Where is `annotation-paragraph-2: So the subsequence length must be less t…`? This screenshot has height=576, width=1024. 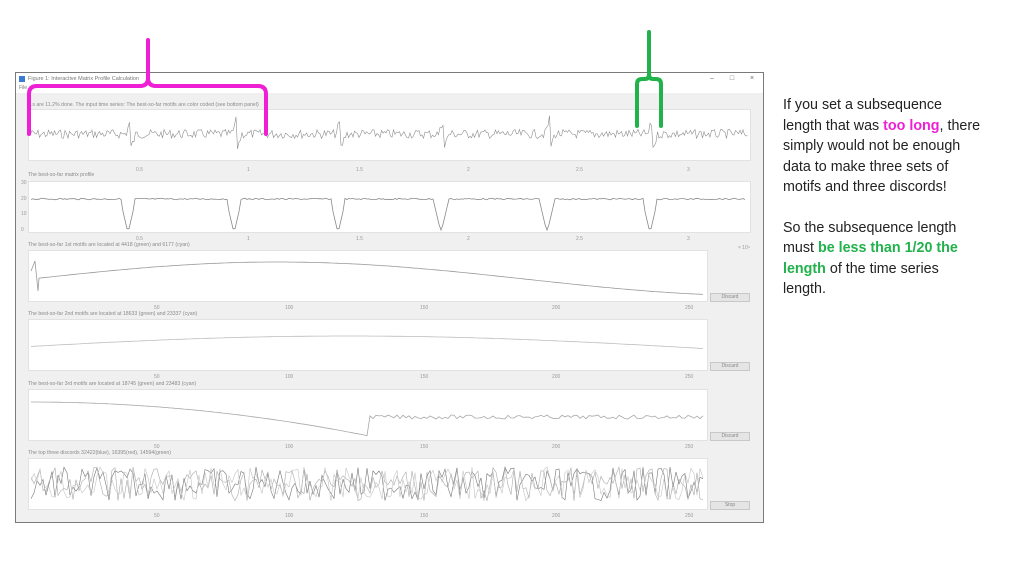 annotation-paragraph-2: So the subsequence length must be less t… is located at coordinates (883, 259).